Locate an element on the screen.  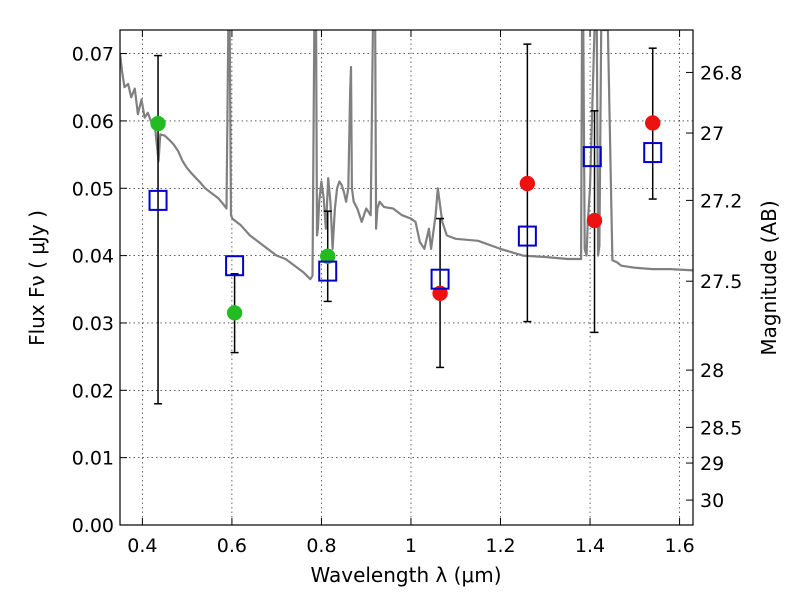
right-tick-label: 29 is located at coordinates (712, 464).